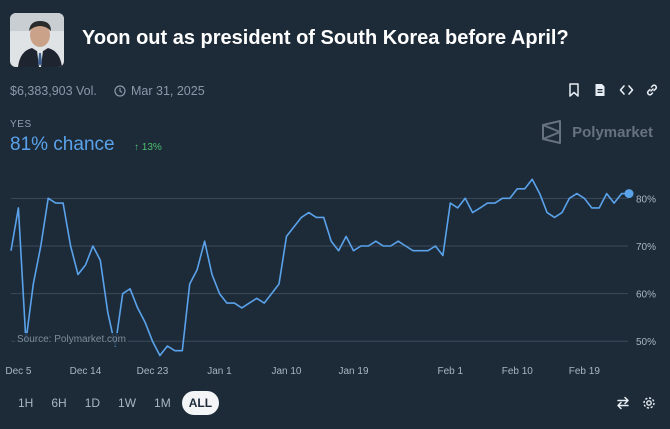  Describe the element at coordinates (162, 403) in the screenshot. I see `range-button-1m: 1M` at that location.